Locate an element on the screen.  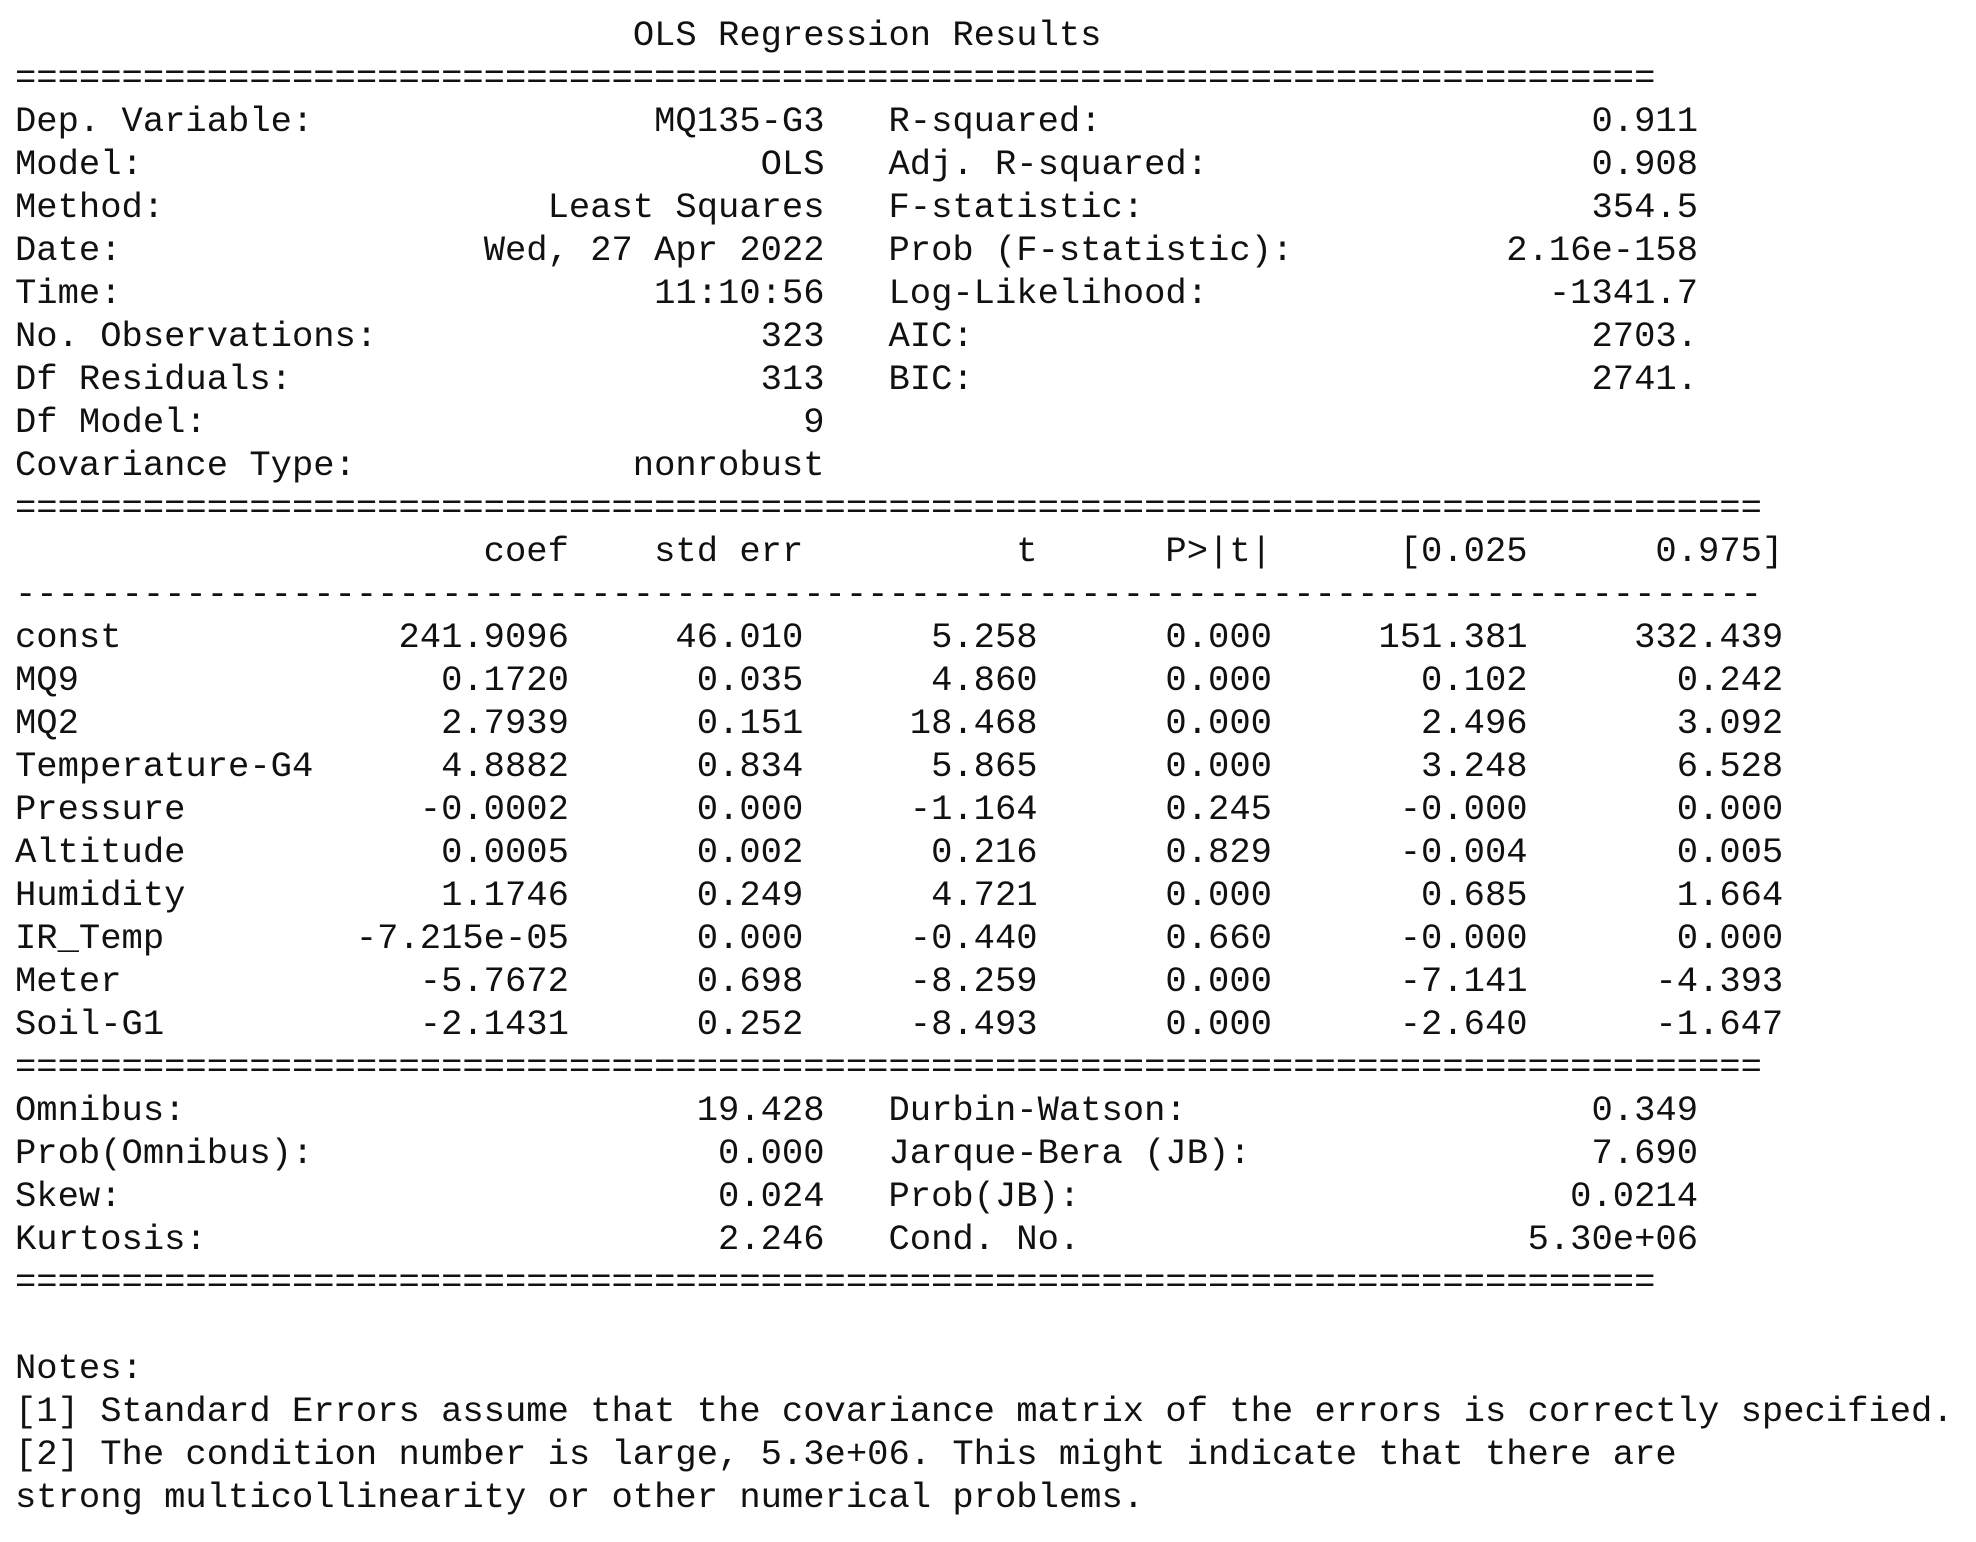
variable-name: IR_Temp is located at coordinates (185, 938).